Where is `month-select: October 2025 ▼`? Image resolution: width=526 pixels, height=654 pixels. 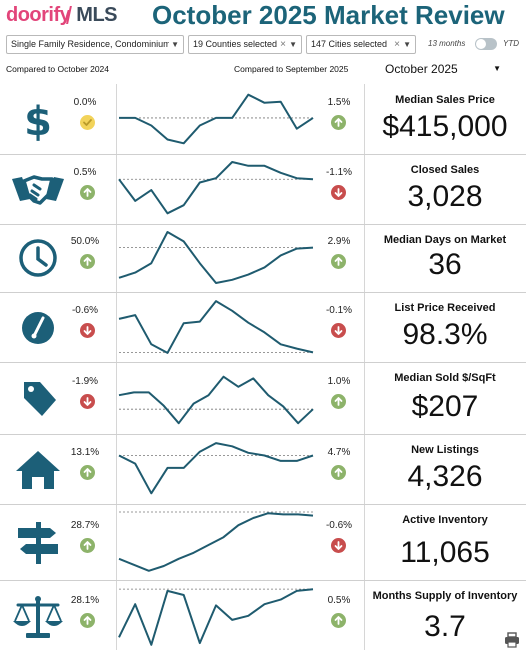 month-select: October 2025 ▼ is located at coordinates (445, 70).